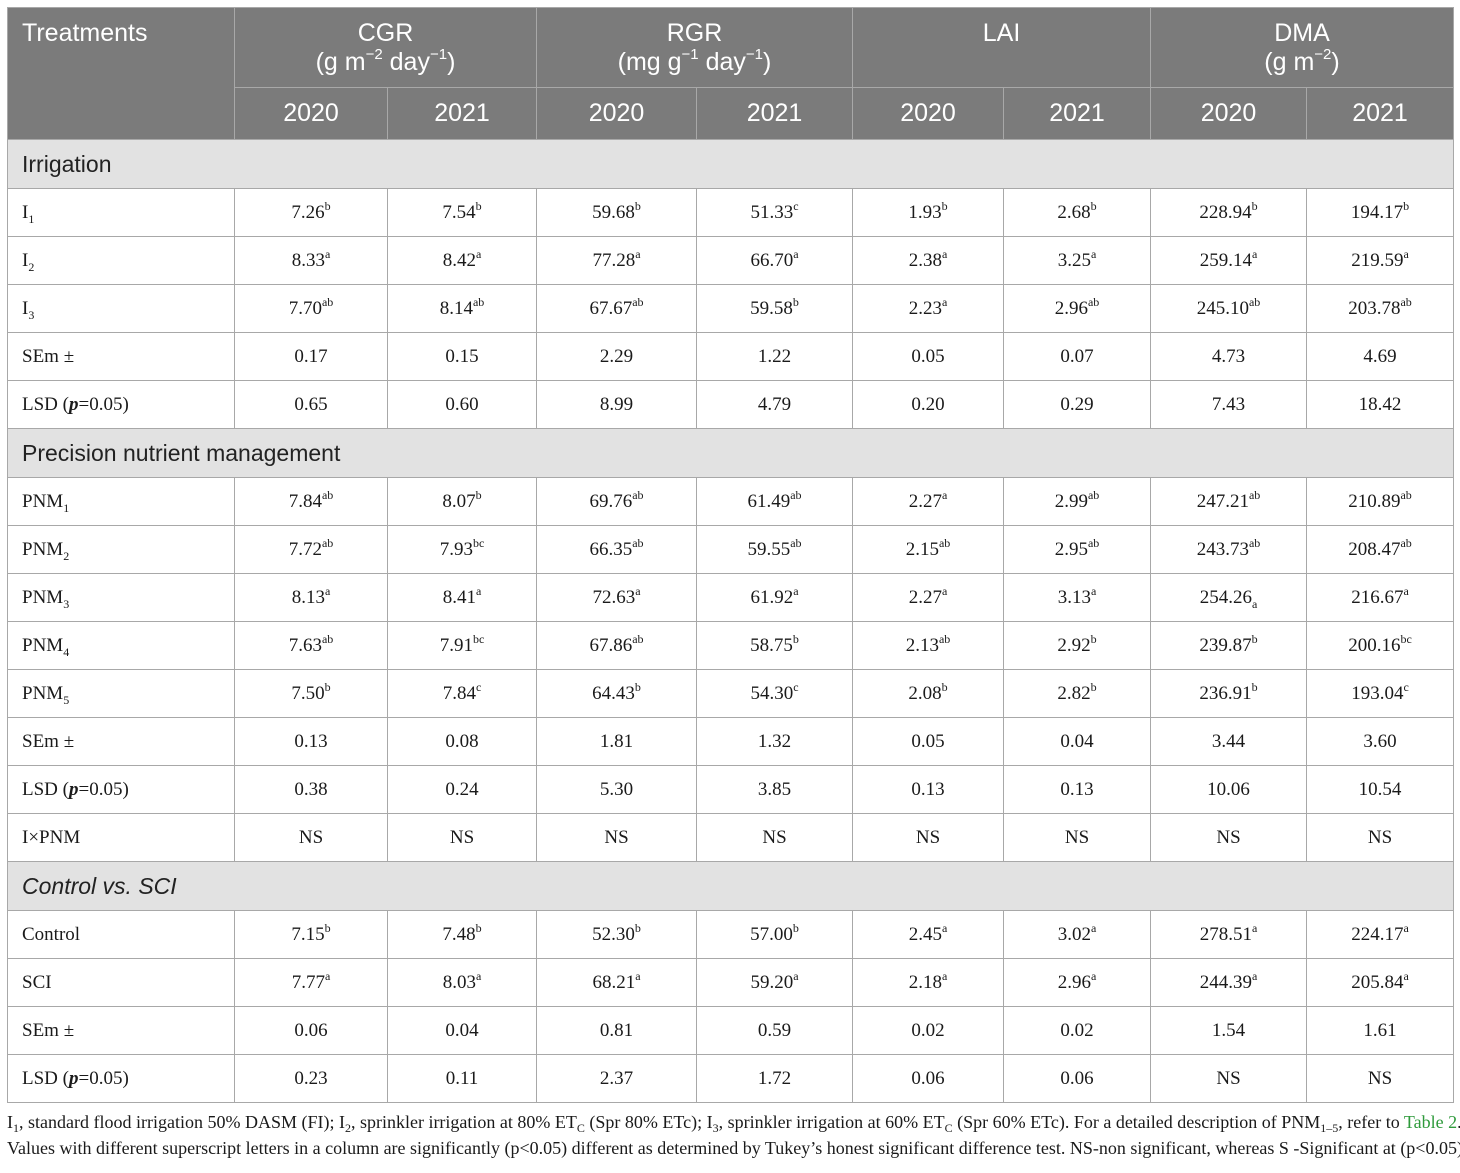  What do you see at coordinates (31, 266) in the screenshot?
I see `label-subscript: 2` at bounding box center [31, 266].